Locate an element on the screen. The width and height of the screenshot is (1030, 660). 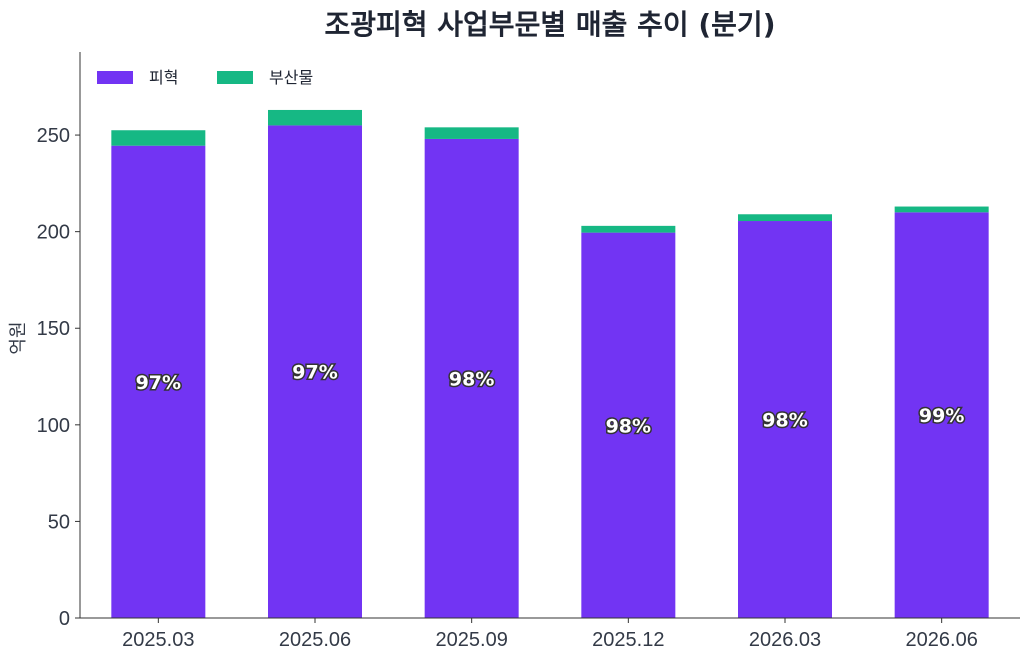
x-tick-label-2025.06: 2025.06 is located at coordinates (315, 640).